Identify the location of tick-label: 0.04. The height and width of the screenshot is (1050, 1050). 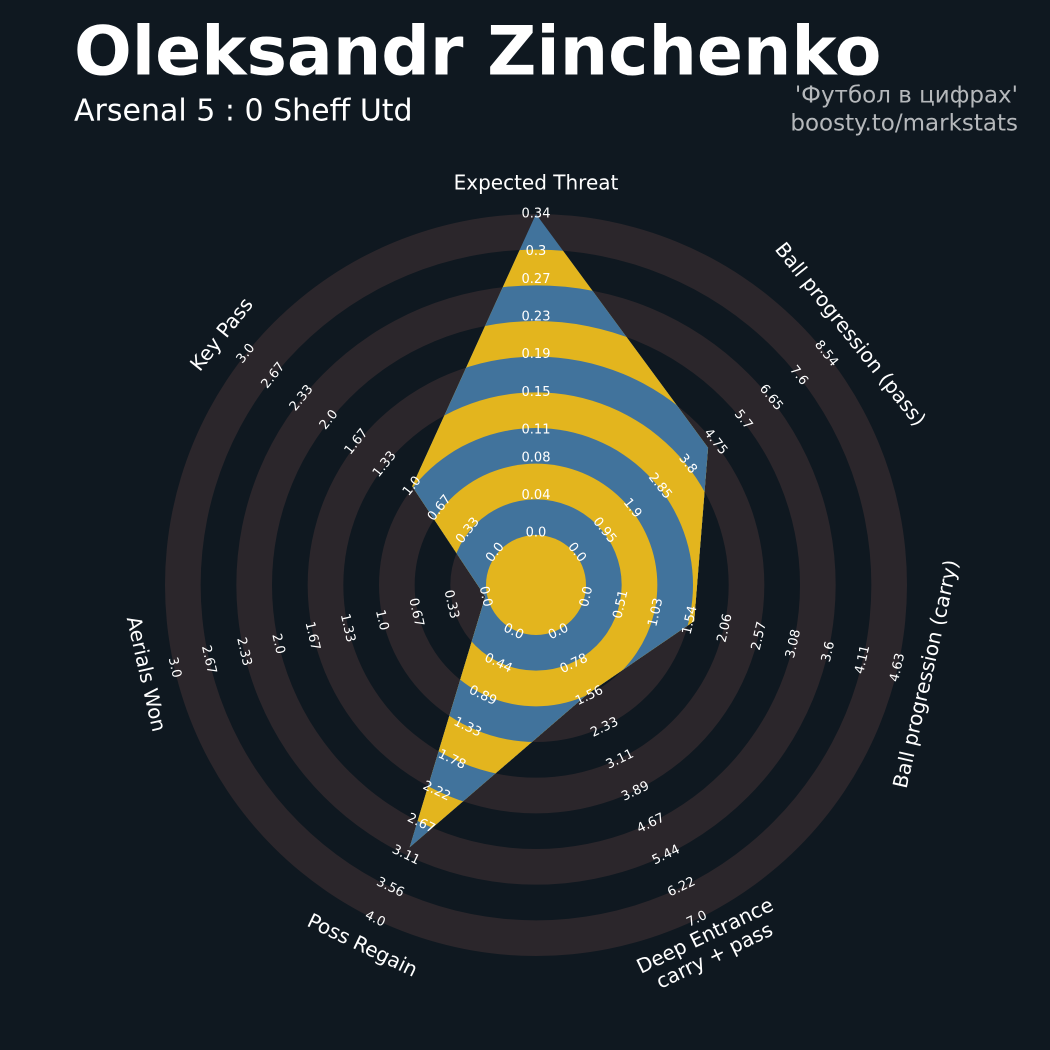
(536, 495).